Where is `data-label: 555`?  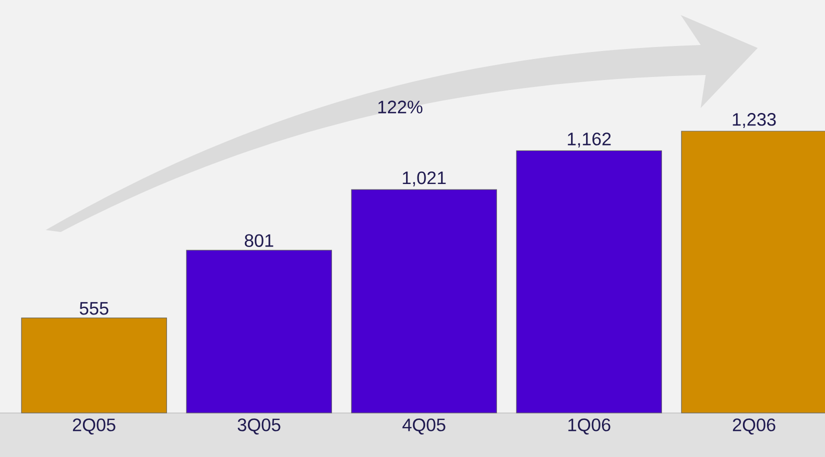 data-label: 555 is located at coordinates (94, 308).